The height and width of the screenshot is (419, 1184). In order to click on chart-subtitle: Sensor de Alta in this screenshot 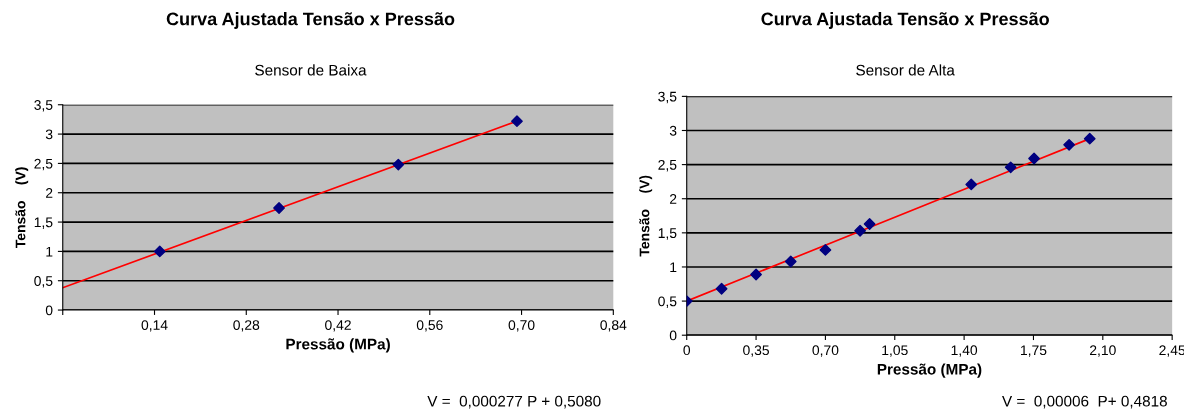, I will do `click(905, 70)`.